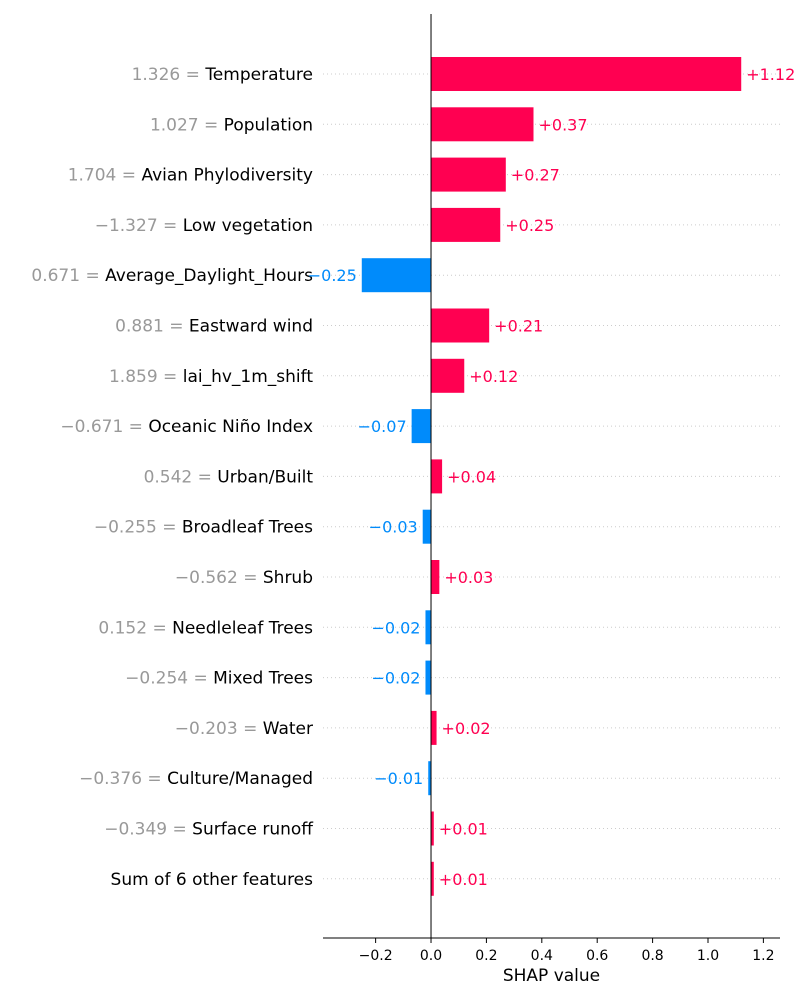 The image size is (800, 1000). What do you see at coordinates (382, 426) in the screenshot?
I see `shap-value-label: −0.07` at bounding box center [382, 426].